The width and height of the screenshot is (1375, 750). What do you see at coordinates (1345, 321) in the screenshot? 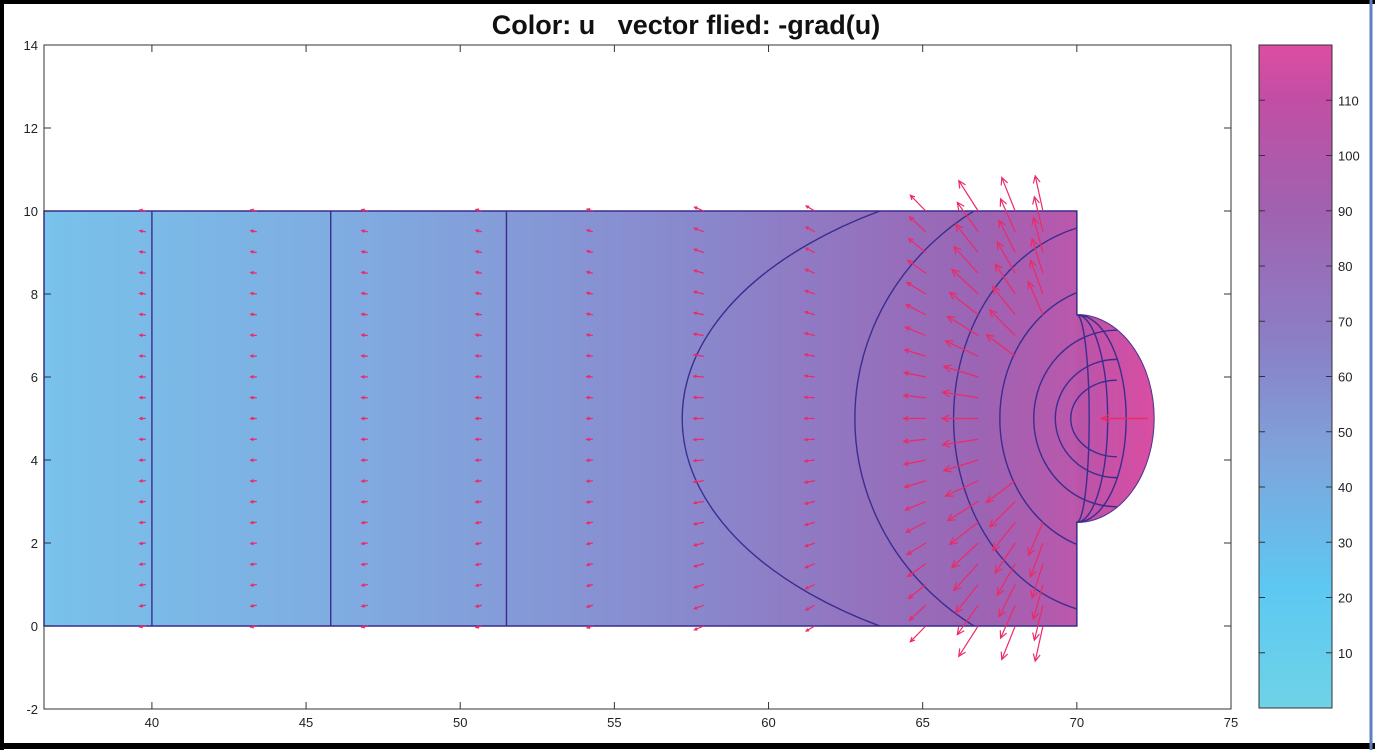
I see `colorbar-tick-label: 70` at bounding box center [1345, 321].